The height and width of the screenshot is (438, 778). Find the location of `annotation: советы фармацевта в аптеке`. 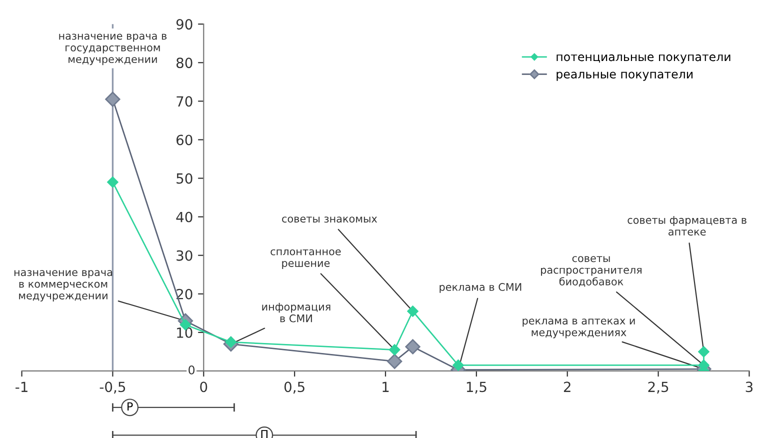

annotation: советы фармацевта в аптеке is located at coordinates (687, 226).